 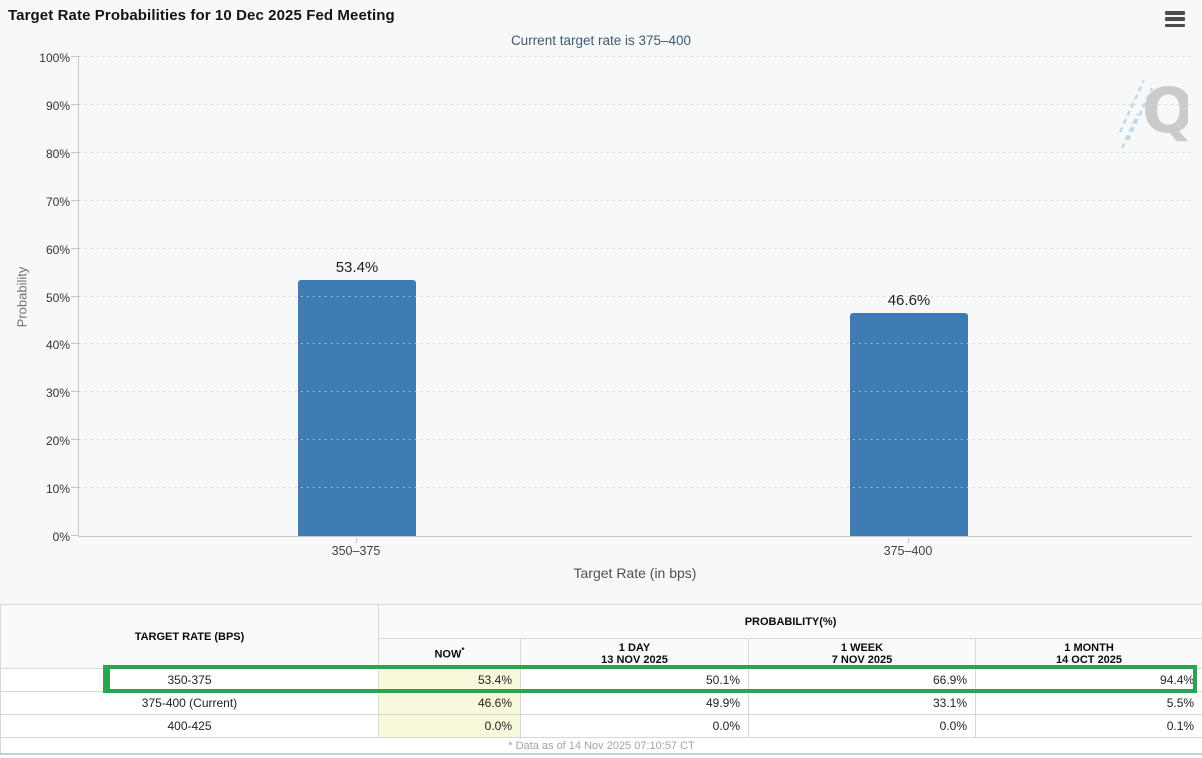 I want to click on probability-group-header: PROBABILITY(%), so click(x=789, y=621).